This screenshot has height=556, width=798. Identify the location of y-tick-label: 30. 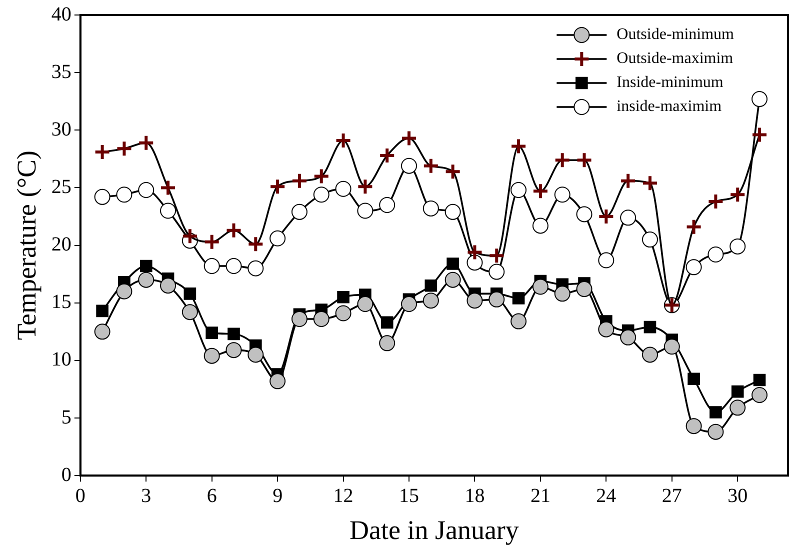
(61, 129).